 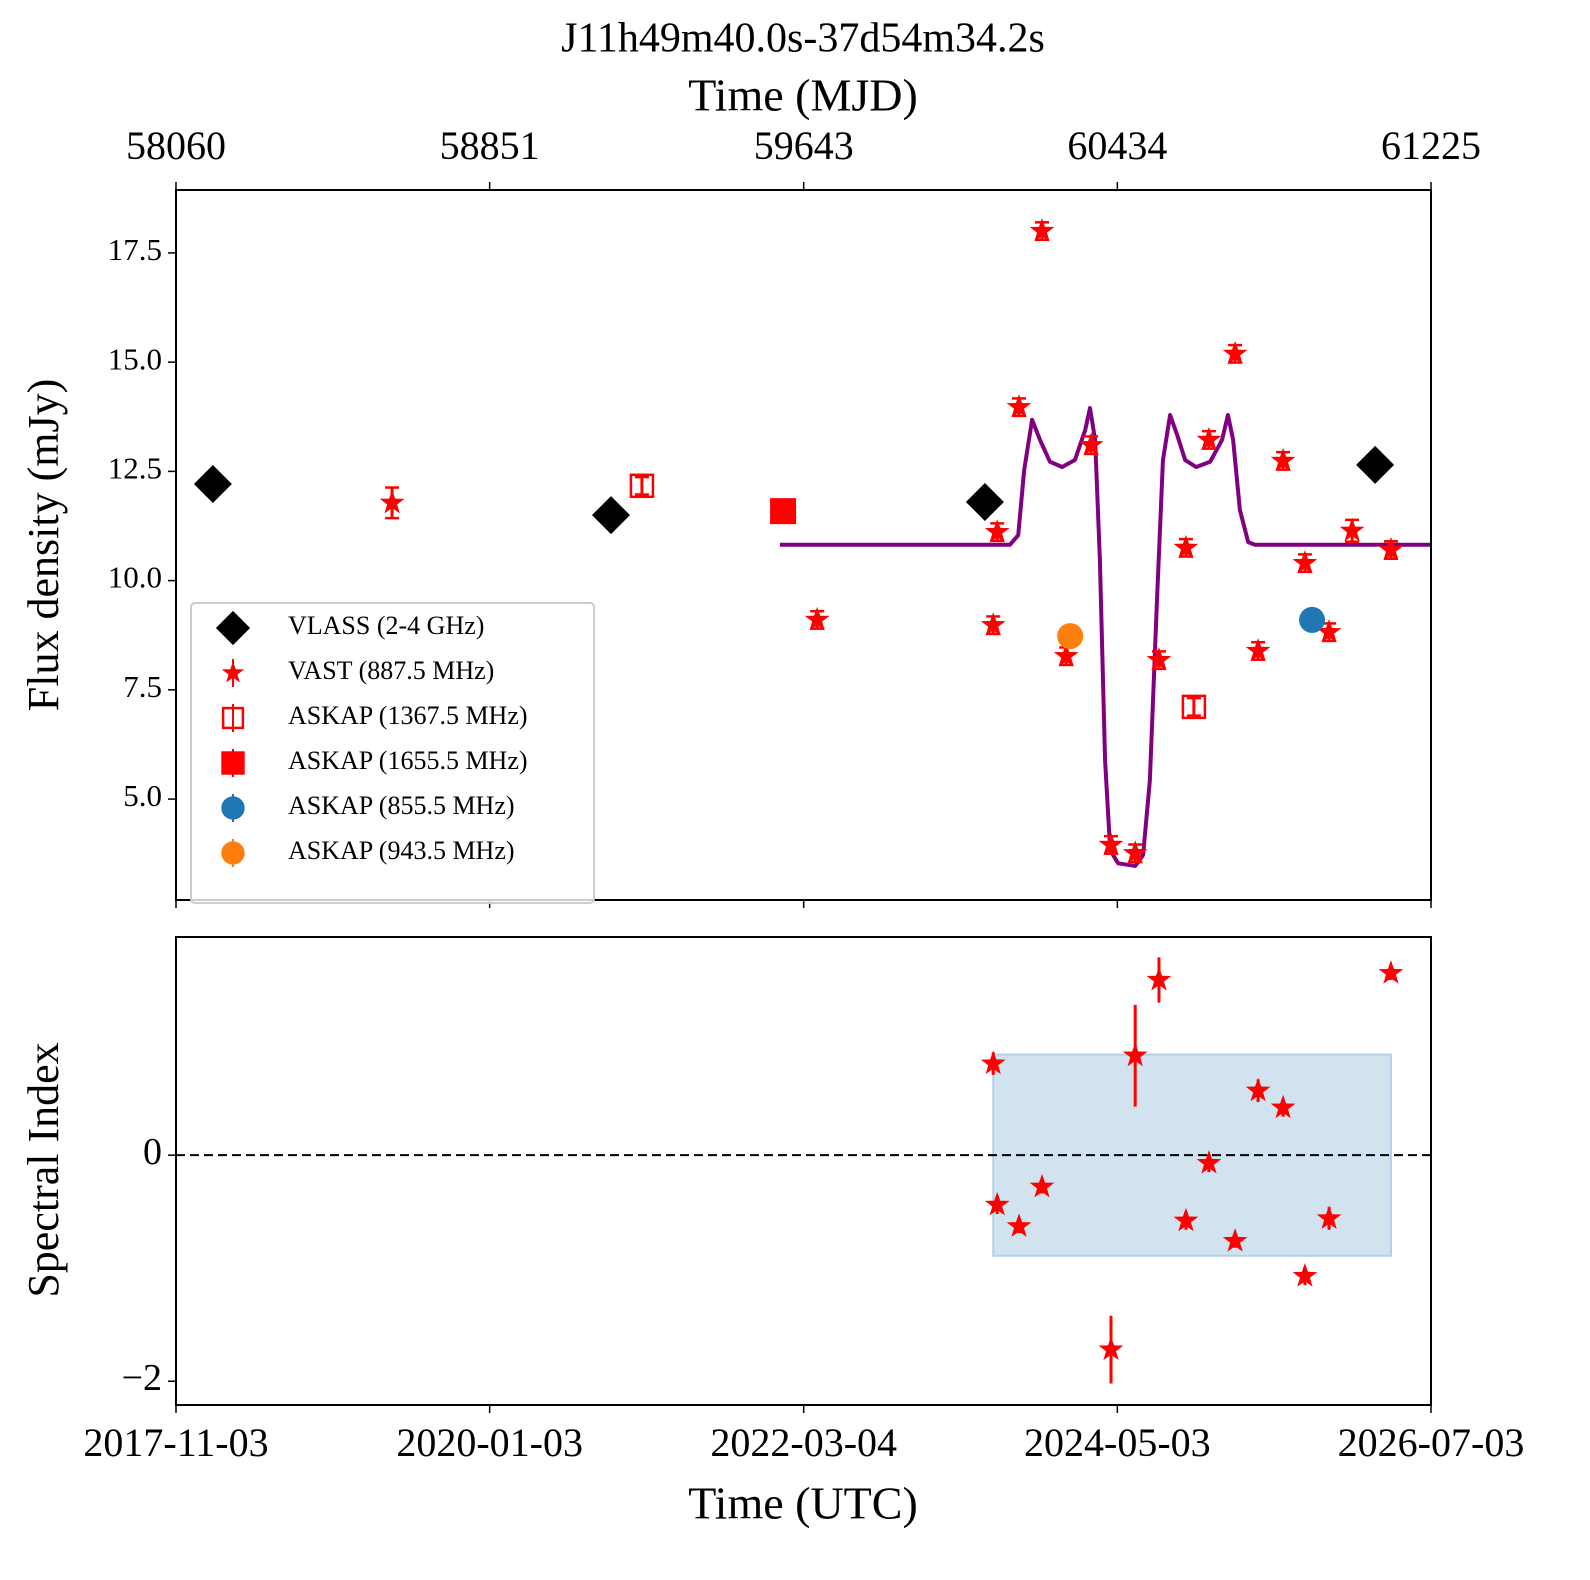 I want to click on model-line, so click(x=1105, y=637).